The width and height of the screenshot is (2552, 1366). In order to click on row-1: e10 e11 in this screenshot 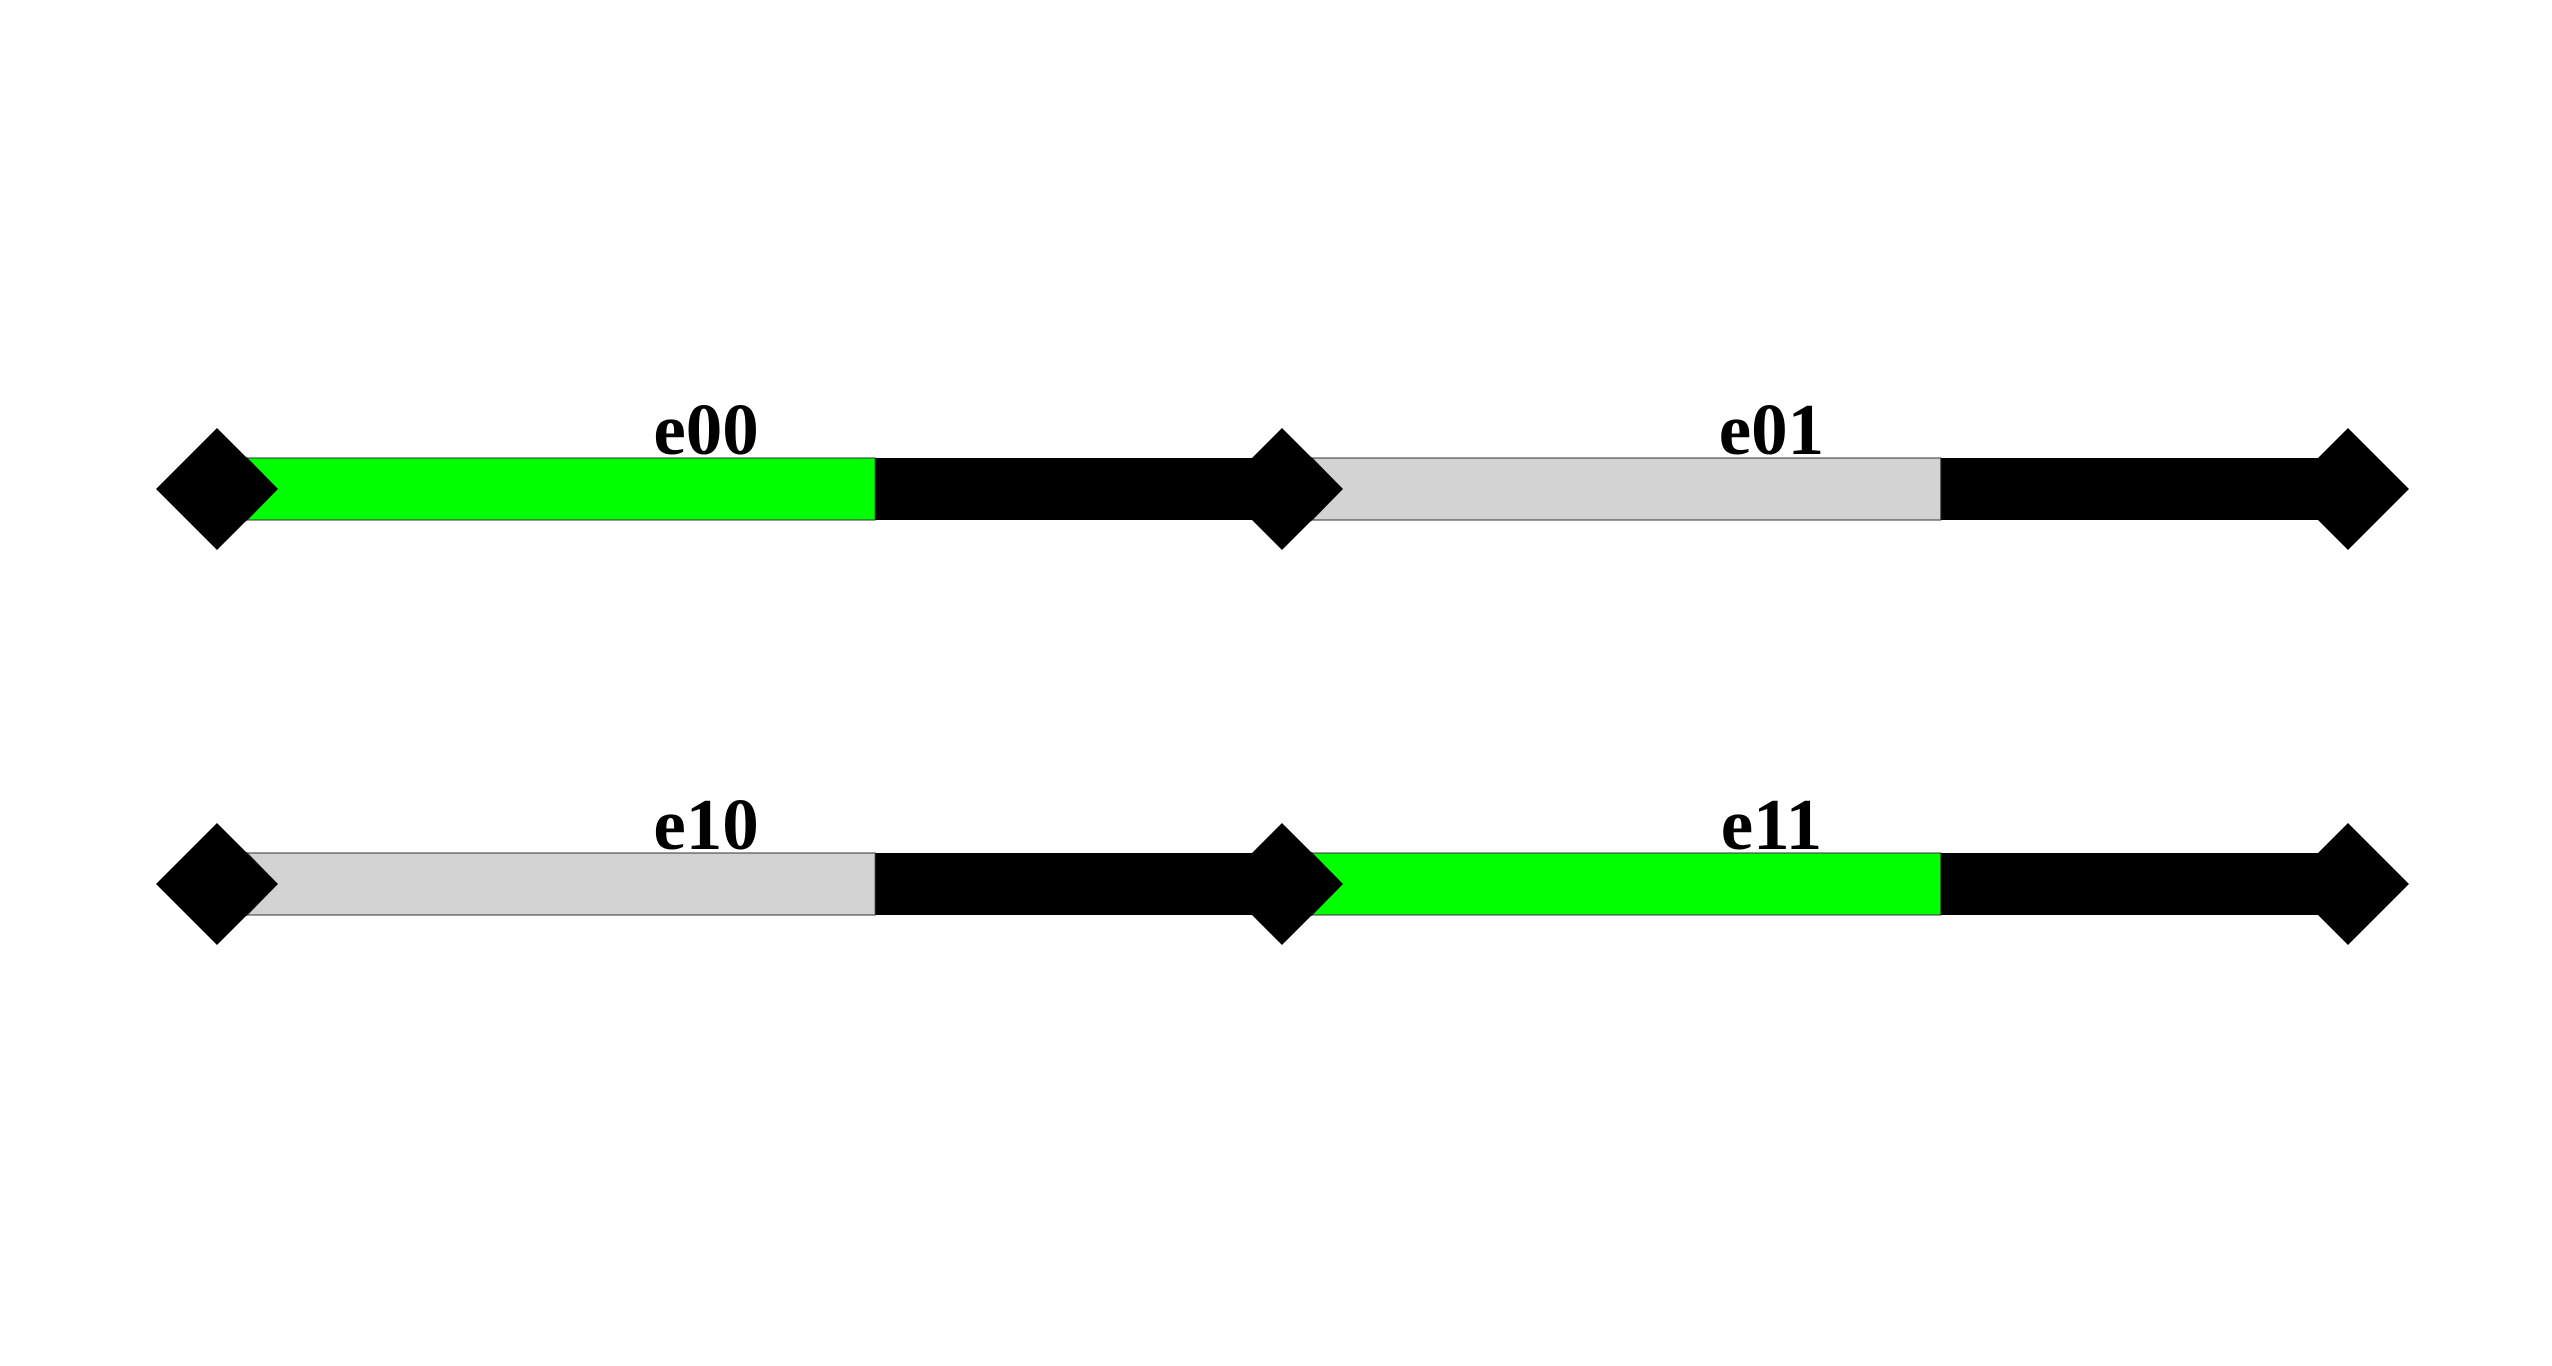, I will do `click(1282, 864)`.